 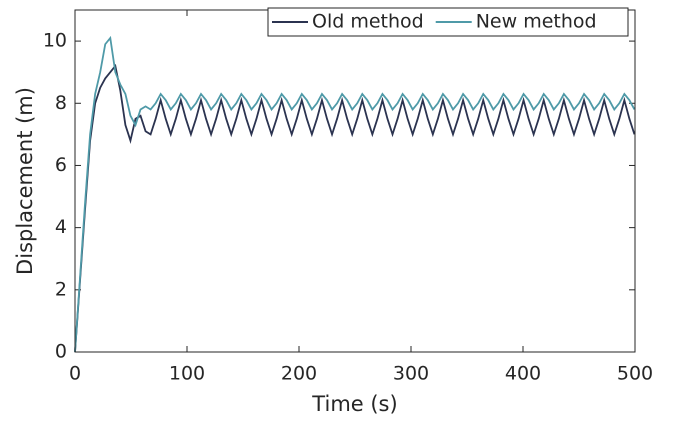 I want to click on legend-label: New method, so click(x=536, y=22).